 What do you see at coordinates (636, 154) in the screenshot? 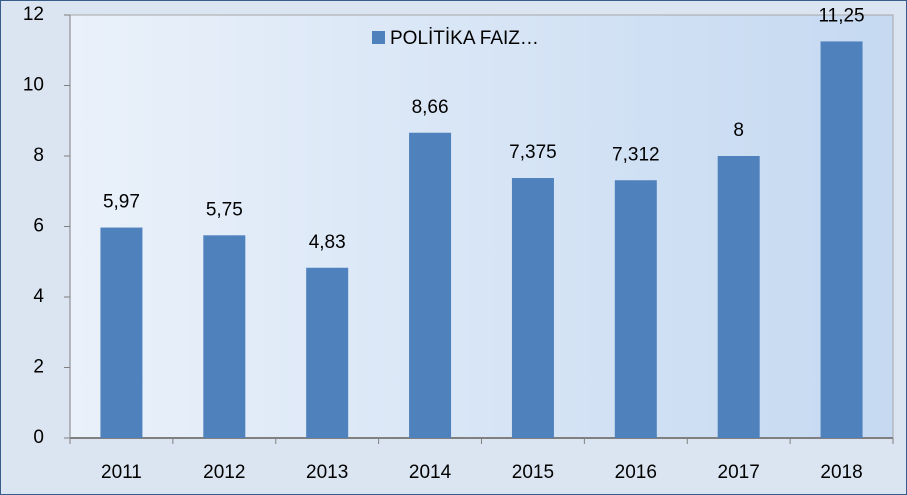
I see `data-label: 7,312` at bounding box center [636, 154].